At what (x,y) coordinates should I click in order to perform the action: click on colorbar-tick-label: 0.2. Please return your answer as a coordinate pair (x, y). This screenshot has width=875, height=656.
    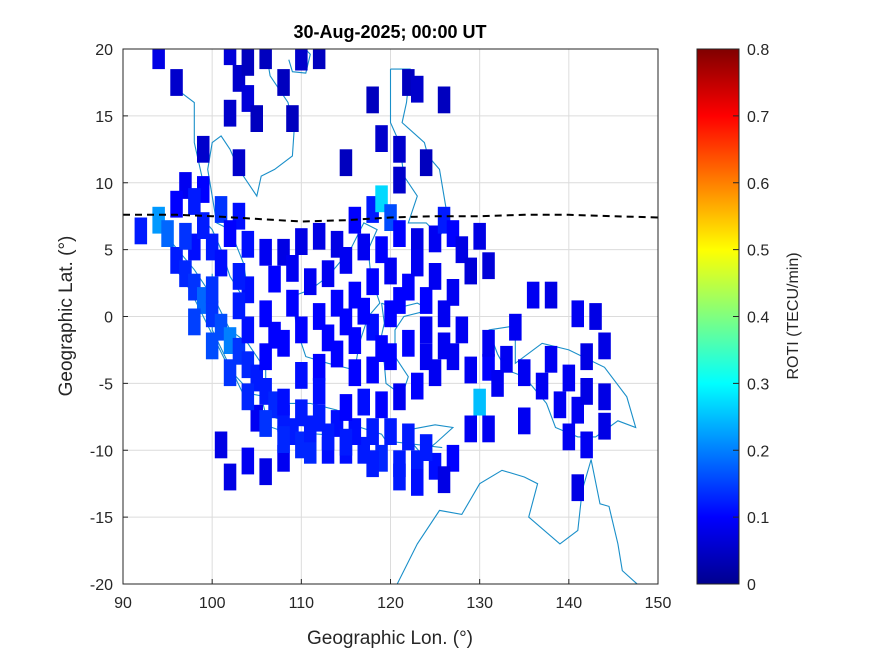
    Looking at the image, I should click on (758, 451).